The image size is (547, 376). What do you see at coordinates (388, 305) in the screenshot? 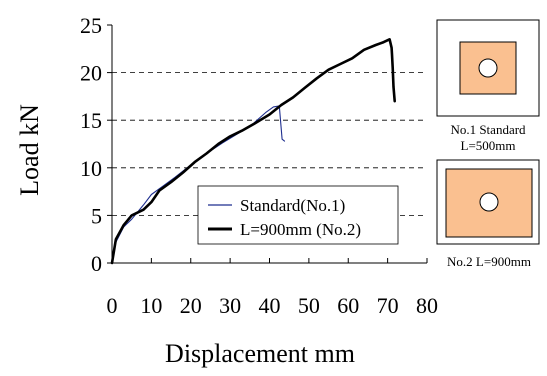
I see `x-tick-label-70: 70` at bounding box center [388, 305].